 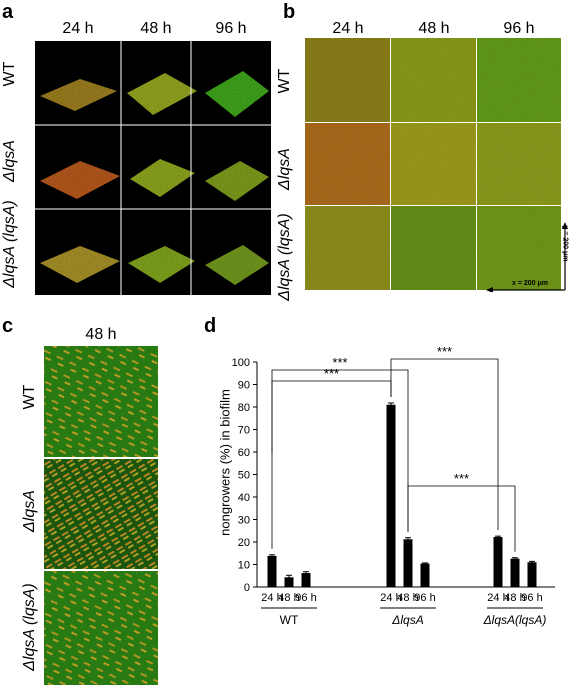 What do you see at coordinates (530, 283) in the screenshot?
I see `scale-x-label: x = 200 μm` at bounding box center [530, 283].